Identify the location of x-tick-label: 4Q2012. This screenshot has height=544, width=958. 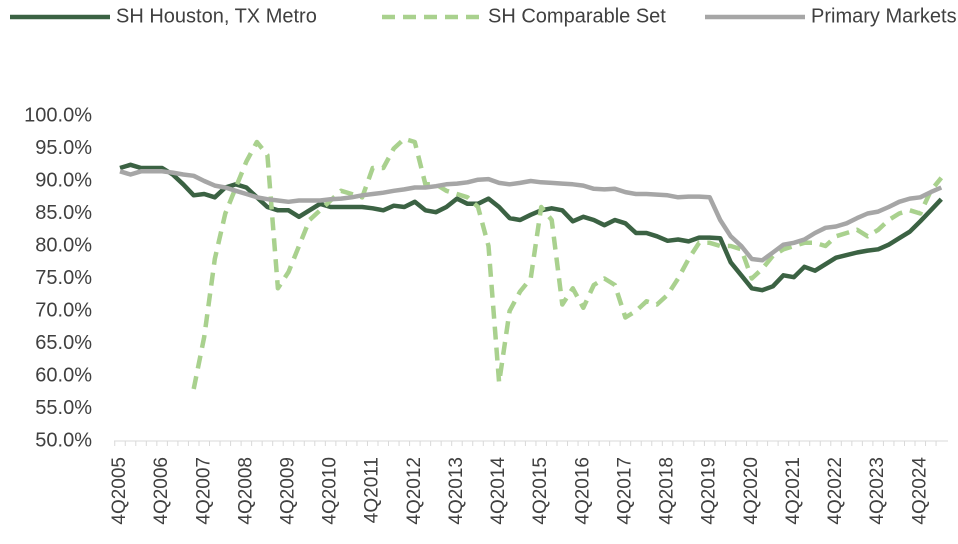
(414, 491).